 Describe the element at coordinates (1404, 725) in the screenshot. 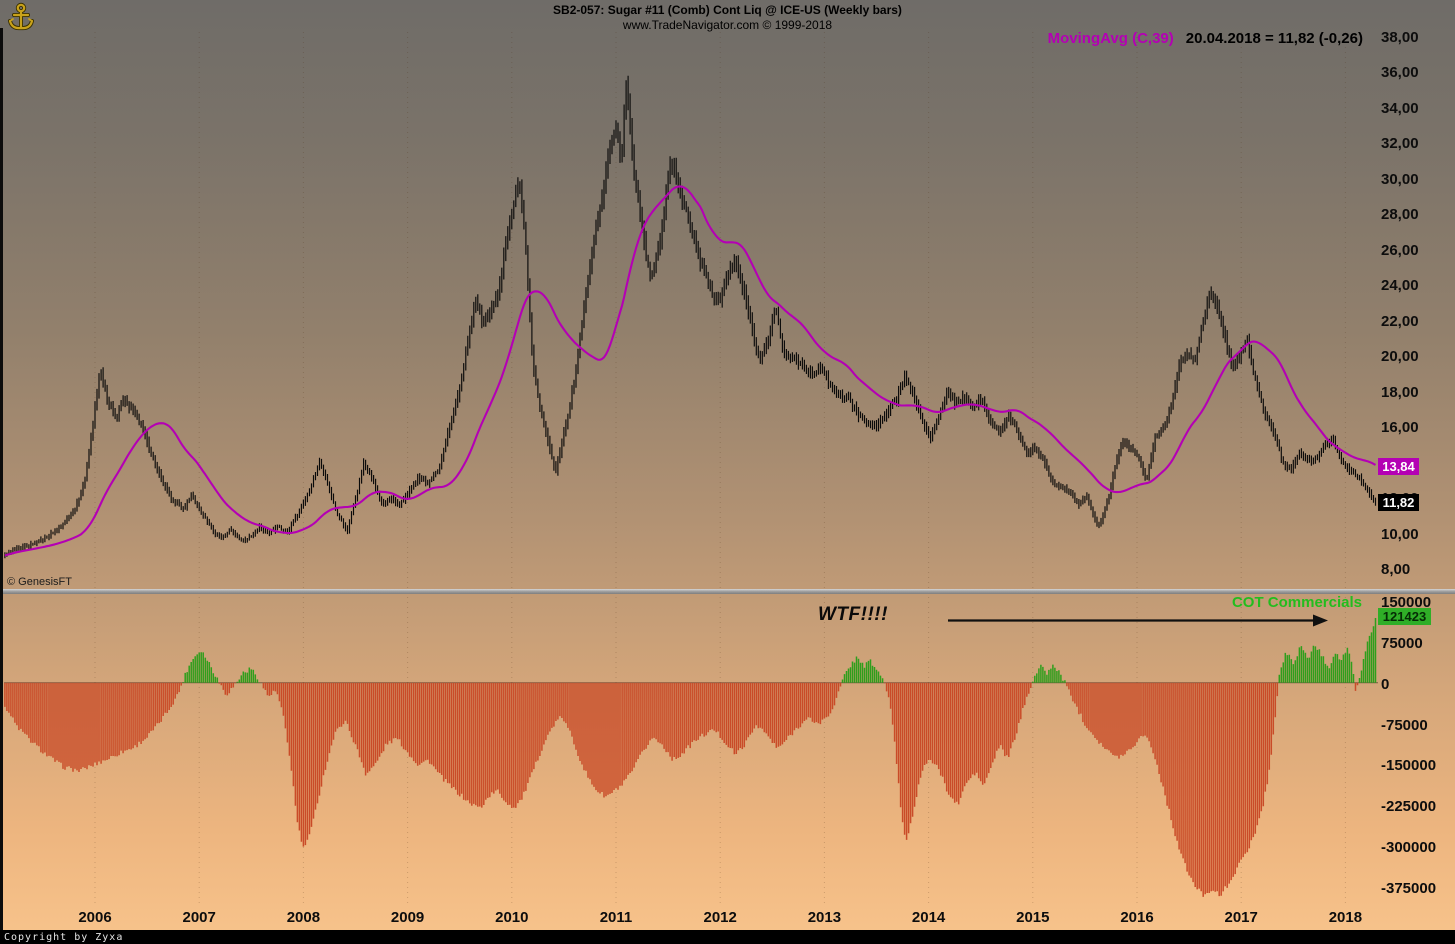

I see `cot-axis-tick: -75000` at that location.